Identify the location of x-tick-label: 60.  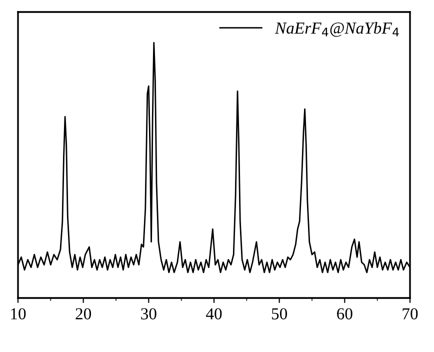
(344, 314).